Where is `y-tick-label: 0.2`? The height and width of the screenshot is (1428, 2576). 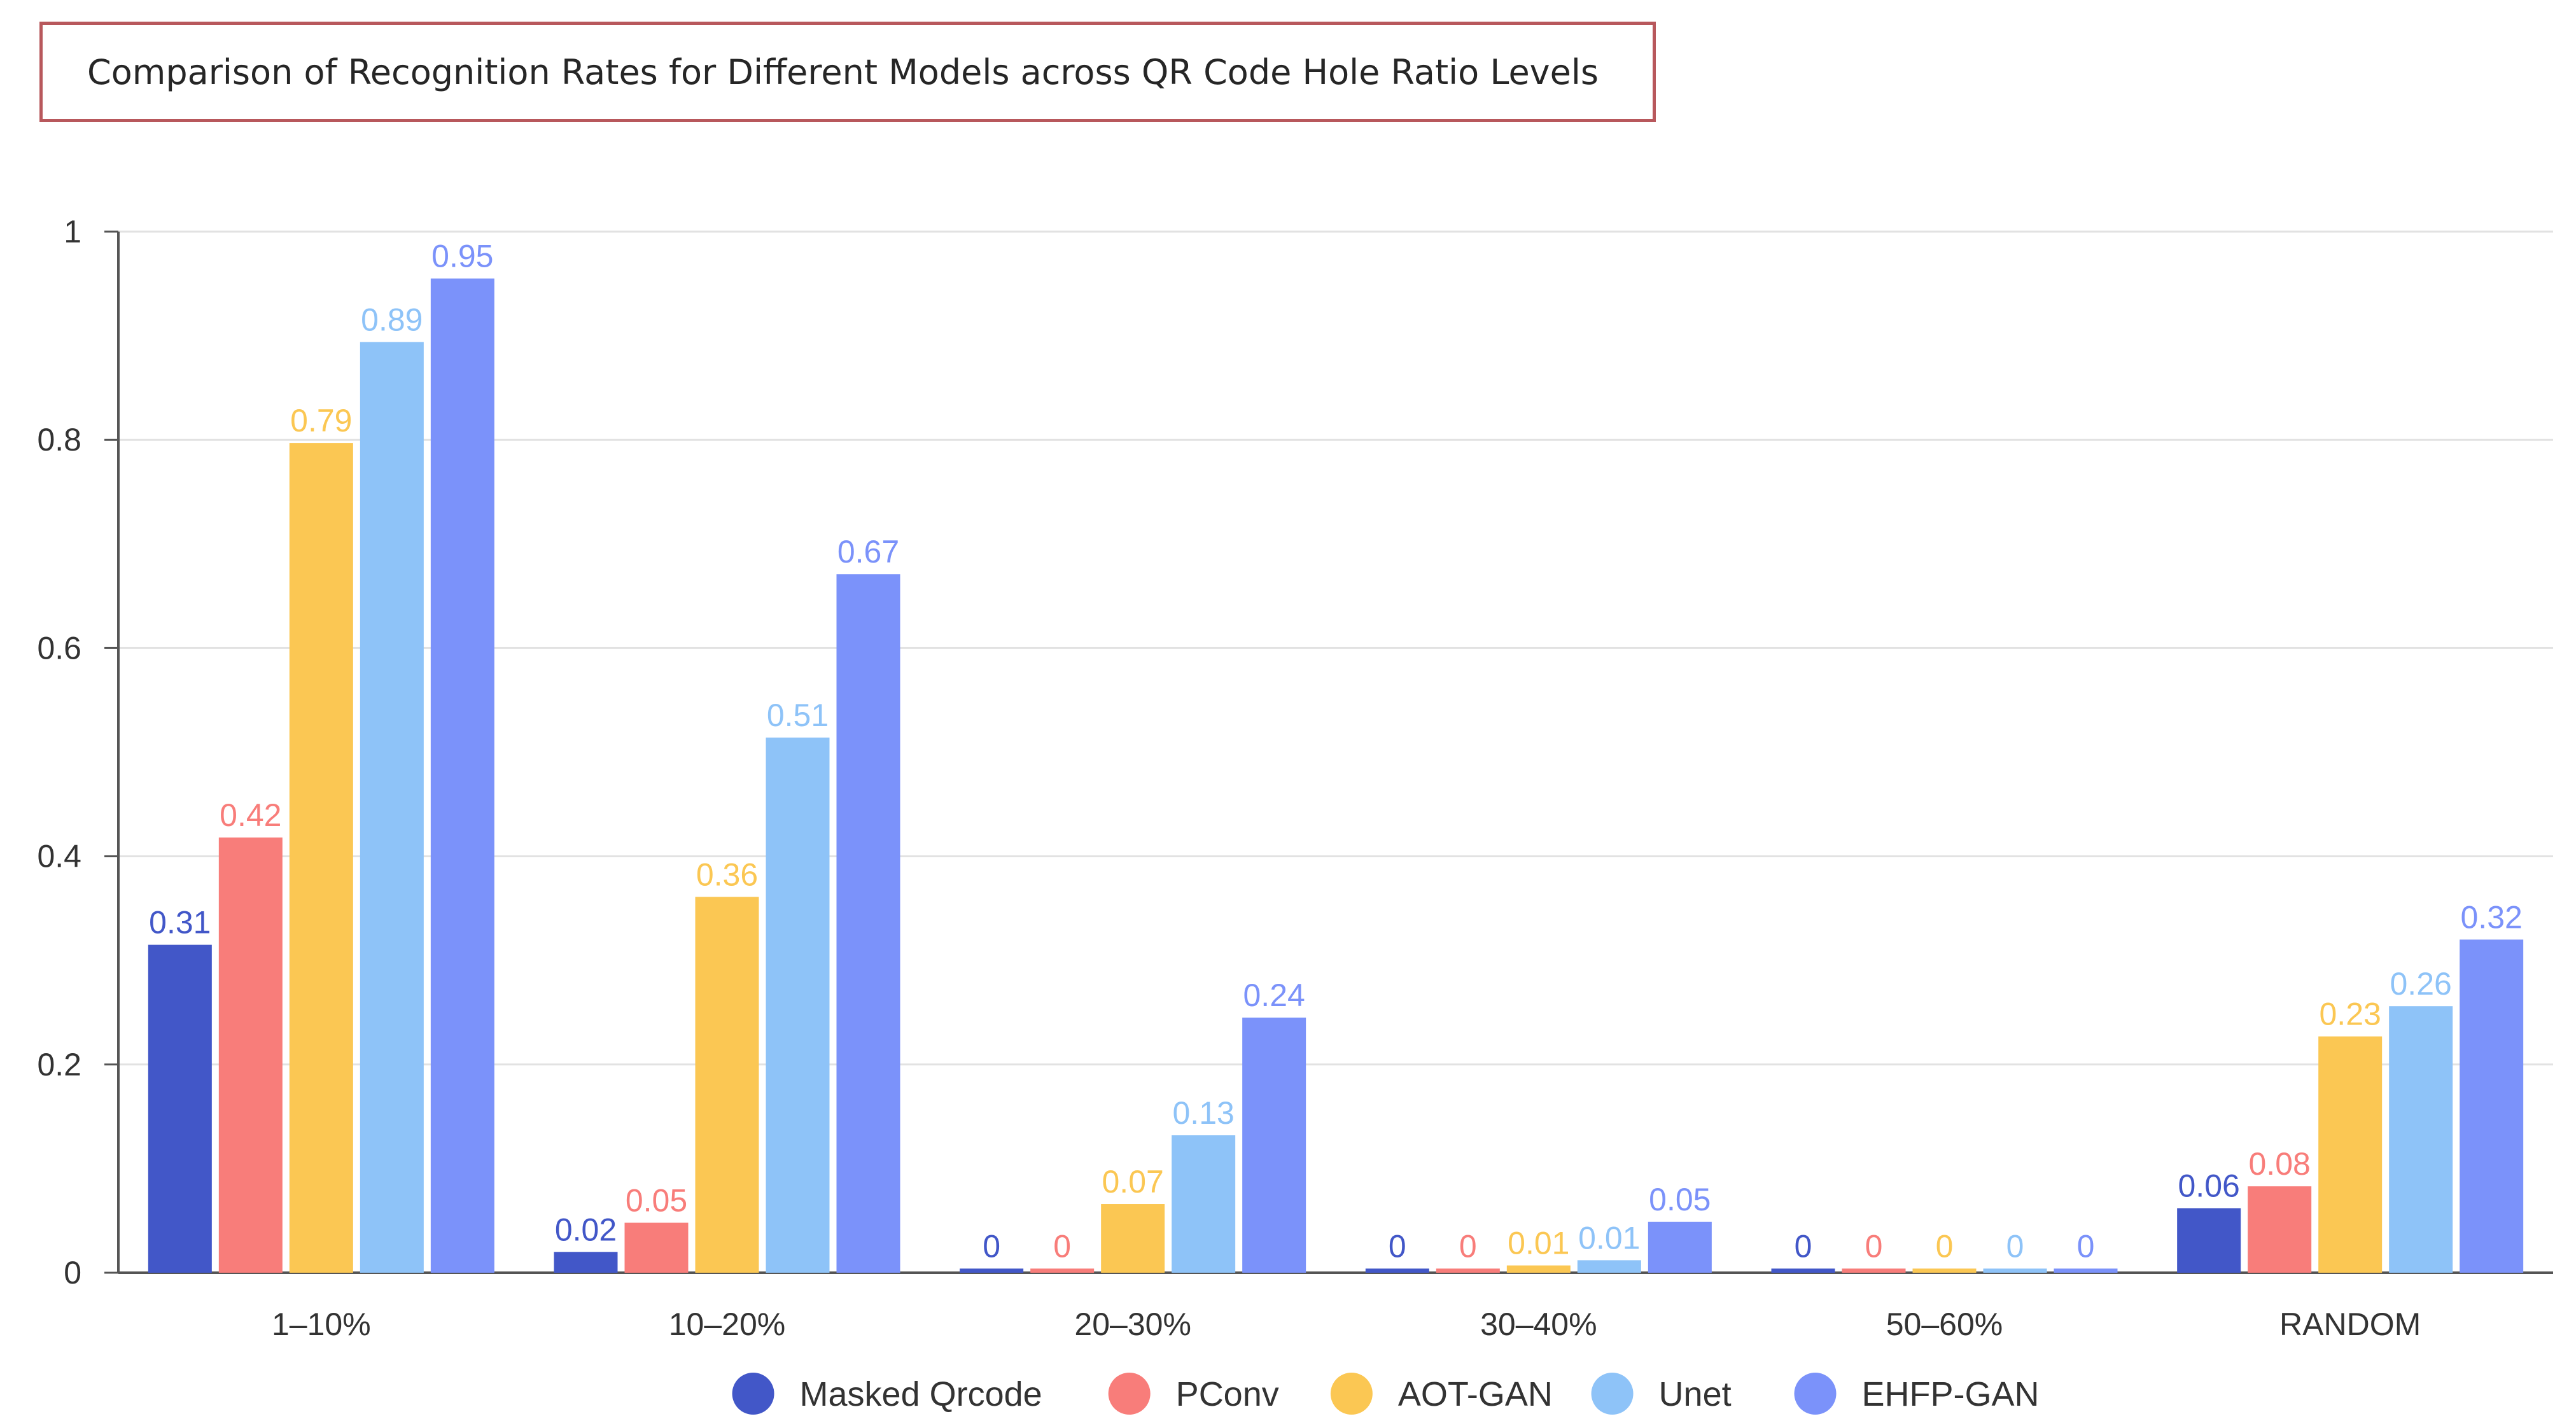
y-tick-label: 0.2 is located at coordinates (59, 1064).